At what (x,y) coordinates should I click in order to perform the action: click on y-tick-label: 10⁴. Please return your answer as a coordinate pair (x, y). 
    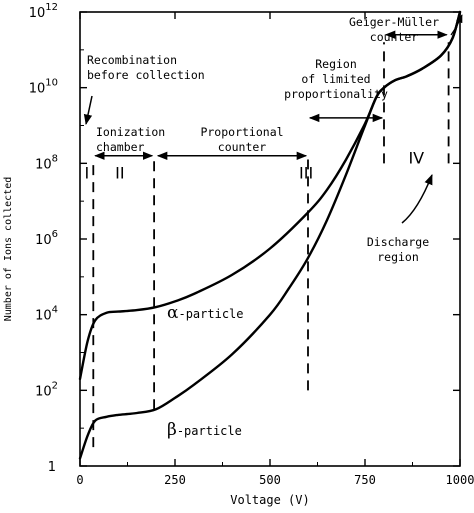
    Looking at the image, I should click on (46, 314).